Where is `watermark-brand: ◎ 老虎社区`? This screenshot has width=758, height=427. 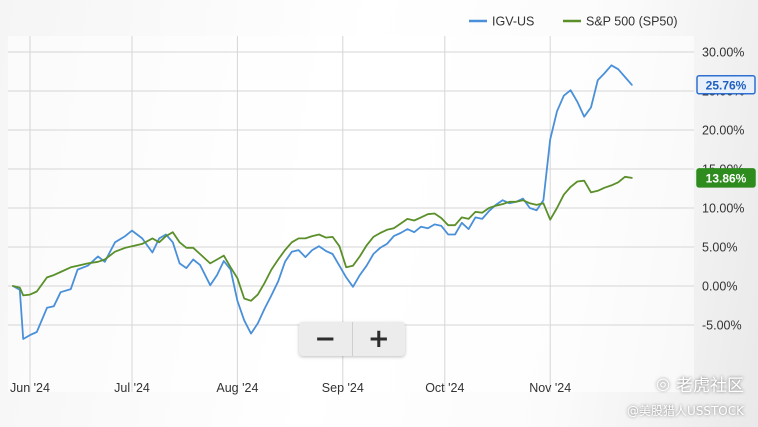
watermark-brand: ◎ 老虎社区 is located at coordinates (685, 383).